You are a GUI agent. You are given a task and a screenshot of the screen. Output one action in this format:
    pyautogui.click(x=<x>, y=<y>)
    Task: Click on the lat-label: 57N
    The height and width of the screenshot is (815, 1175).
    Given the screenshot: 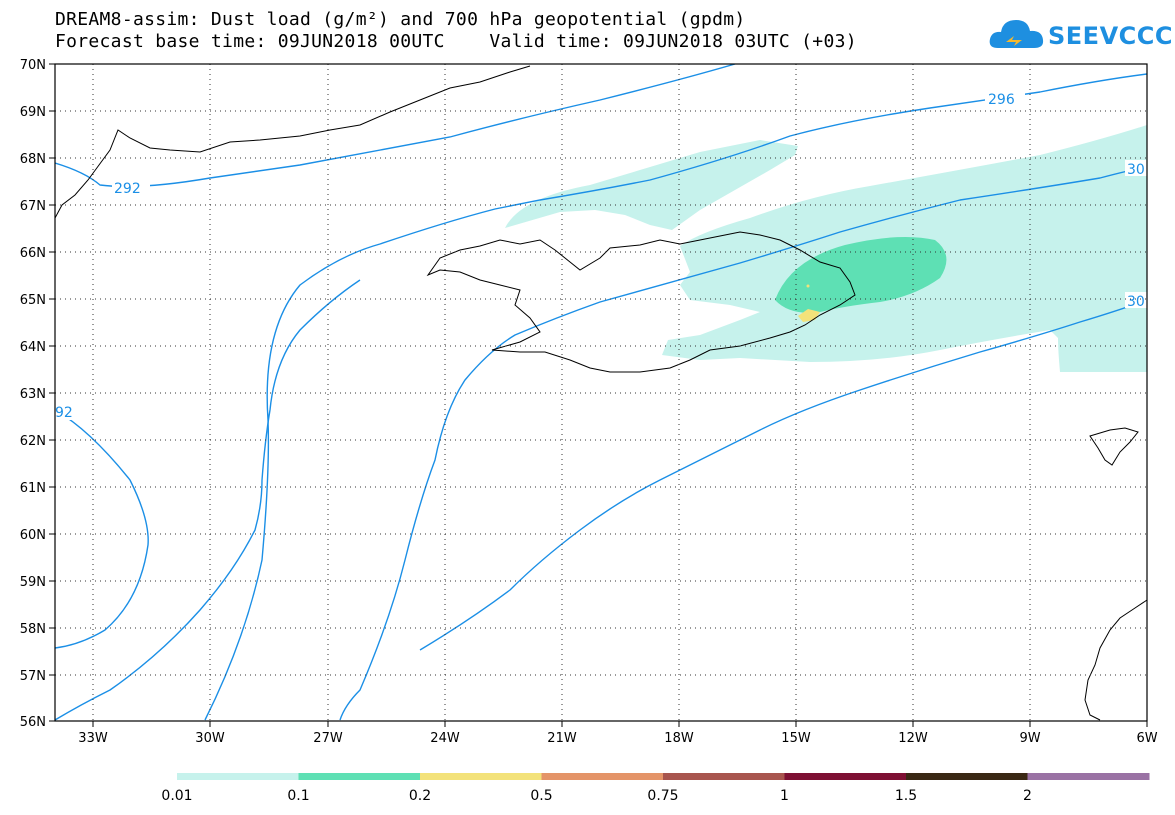 What is the action you would take?
    pyautogui.click(x=33, y=676)
    